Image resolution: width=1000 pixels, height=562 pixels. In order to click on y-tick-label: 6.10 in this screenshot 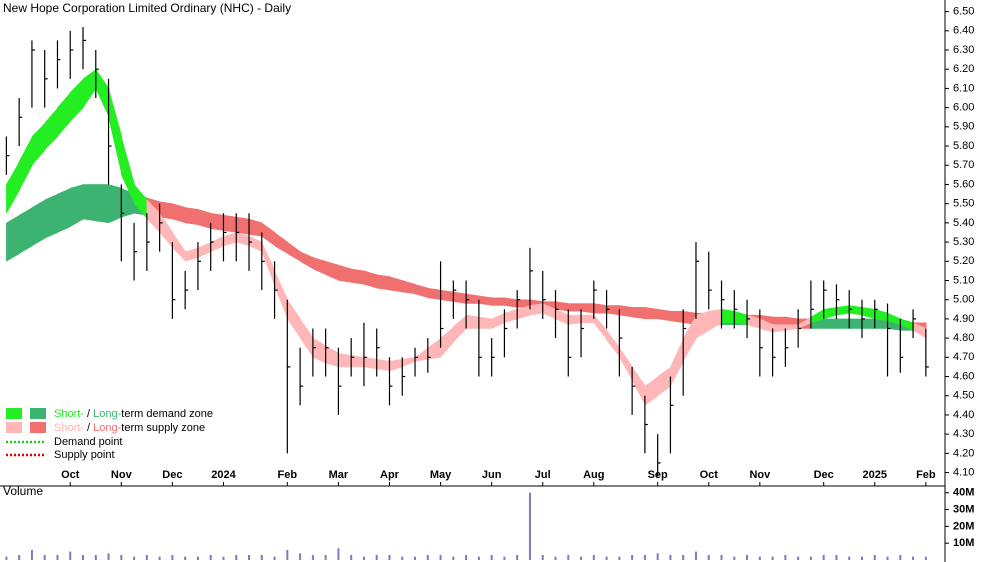, I will do `click(963, 88)`.